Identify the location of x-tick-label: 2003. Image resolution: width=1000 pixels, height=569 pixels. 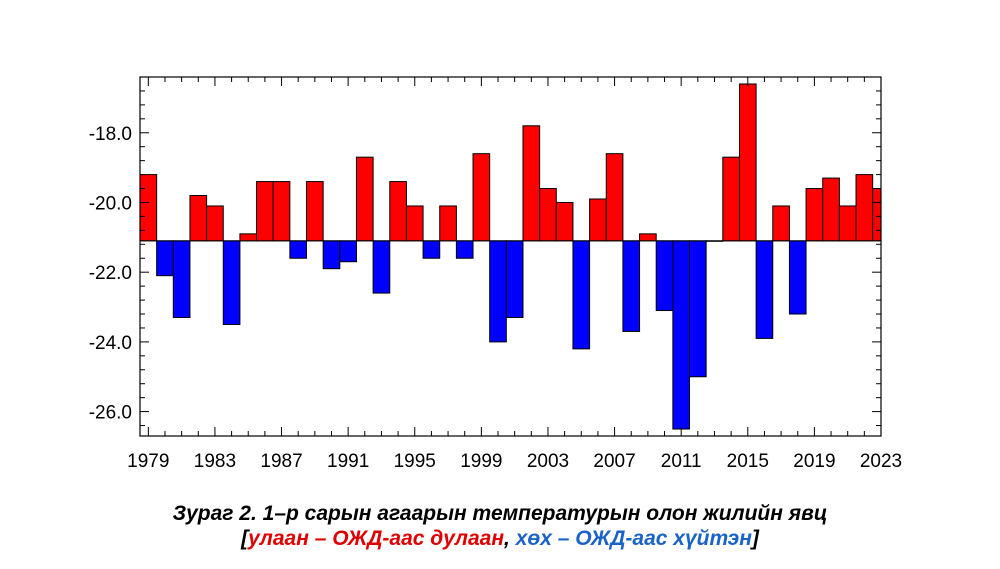
(548, 461).